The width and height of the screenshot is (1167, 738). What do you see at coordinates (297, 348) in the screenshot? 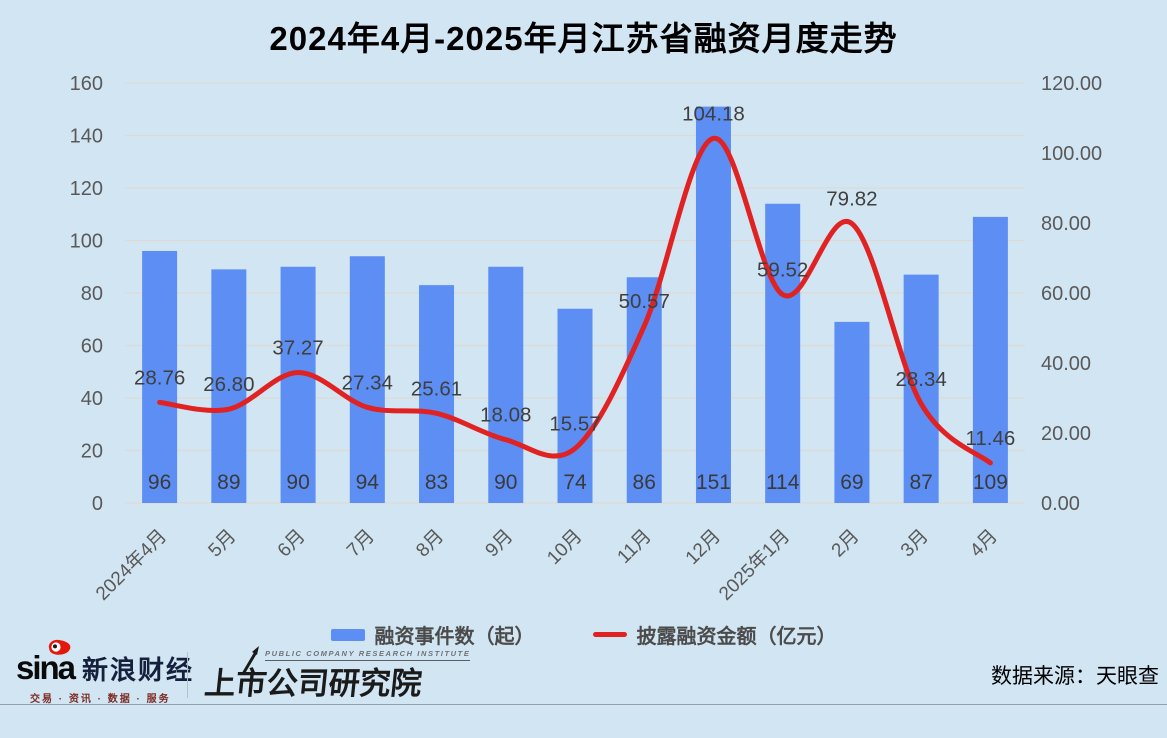
I see `line-value-label: 37.27` at bounding box center [297, 348].